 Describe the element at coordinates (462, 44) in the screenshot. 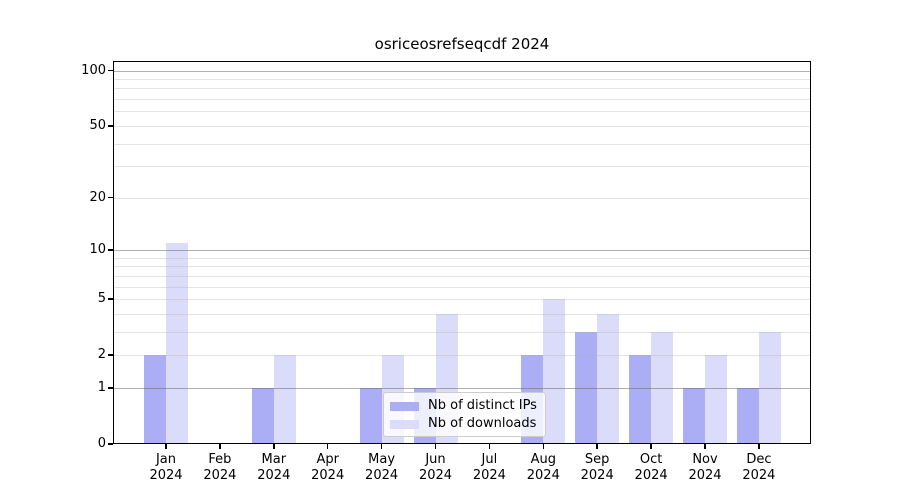

I see `chart-title: osriceosrefseqcdf 2024` at that location.